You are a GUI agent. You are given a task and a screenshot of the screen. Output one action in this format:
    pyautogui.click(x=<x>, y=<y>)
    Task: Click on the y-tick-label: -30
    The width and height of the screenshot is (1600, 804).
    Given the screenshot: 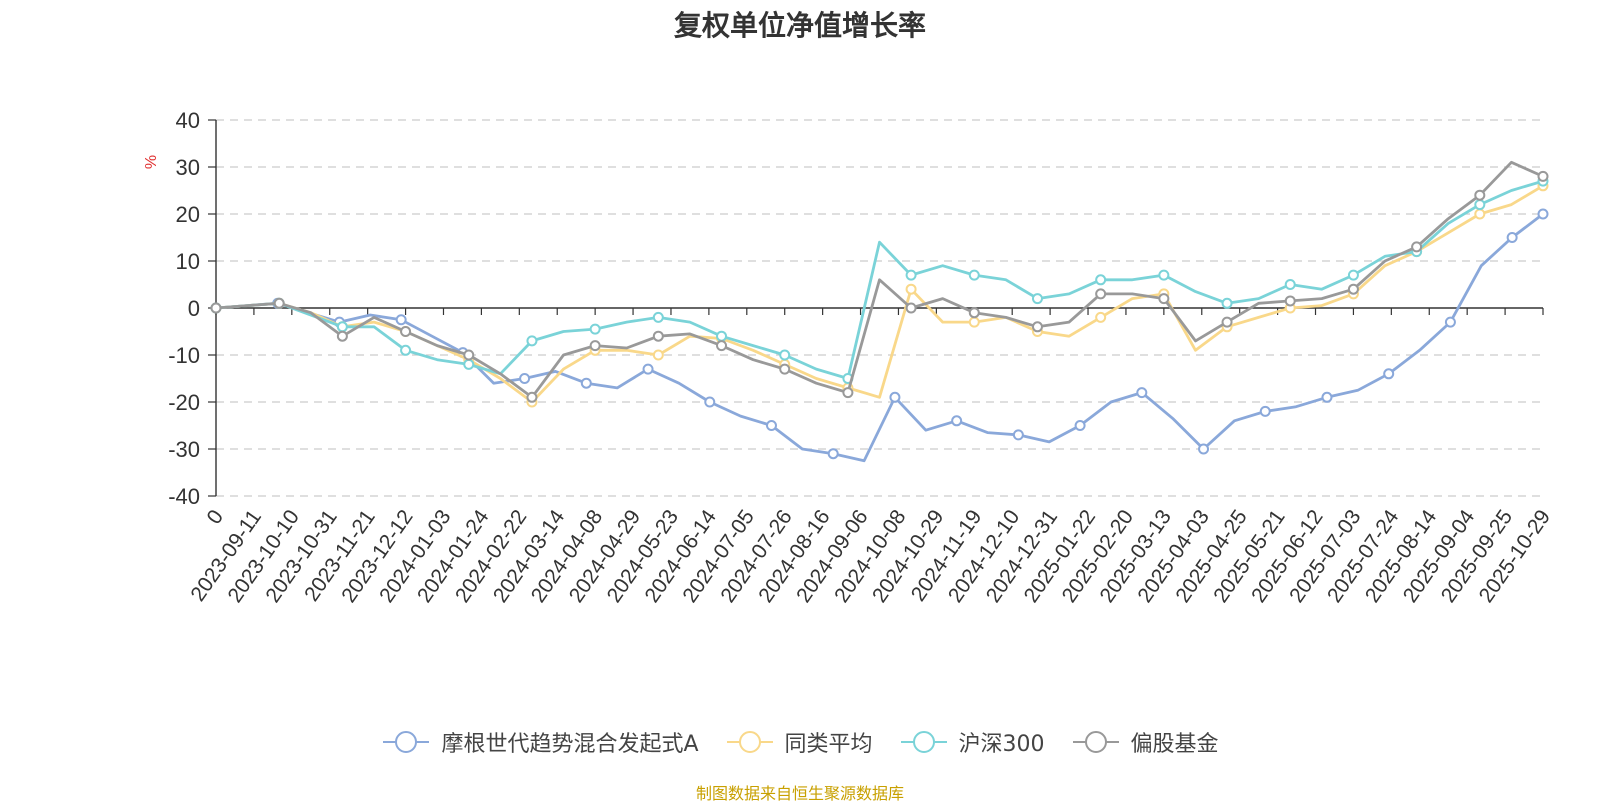 What is the action you would take?
    pyautogui.click(x=184, y=449)
    